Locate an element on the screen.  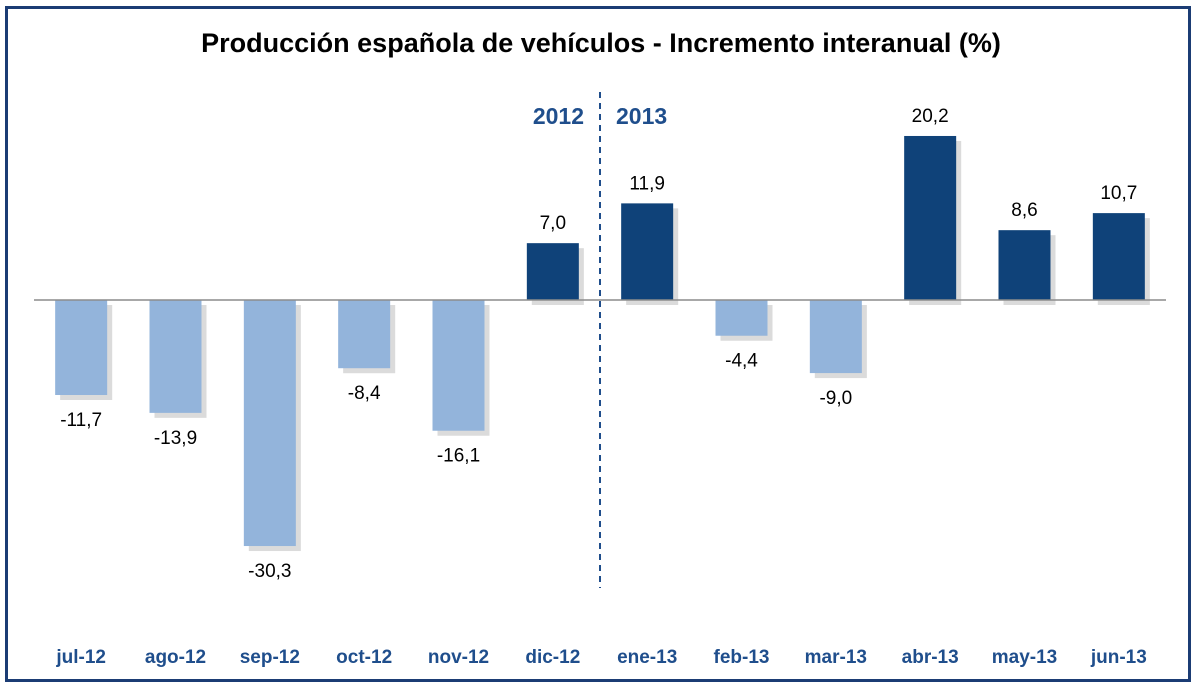
x-tick-label-ago-12: ago-12 is located at coordinates (175, 657).